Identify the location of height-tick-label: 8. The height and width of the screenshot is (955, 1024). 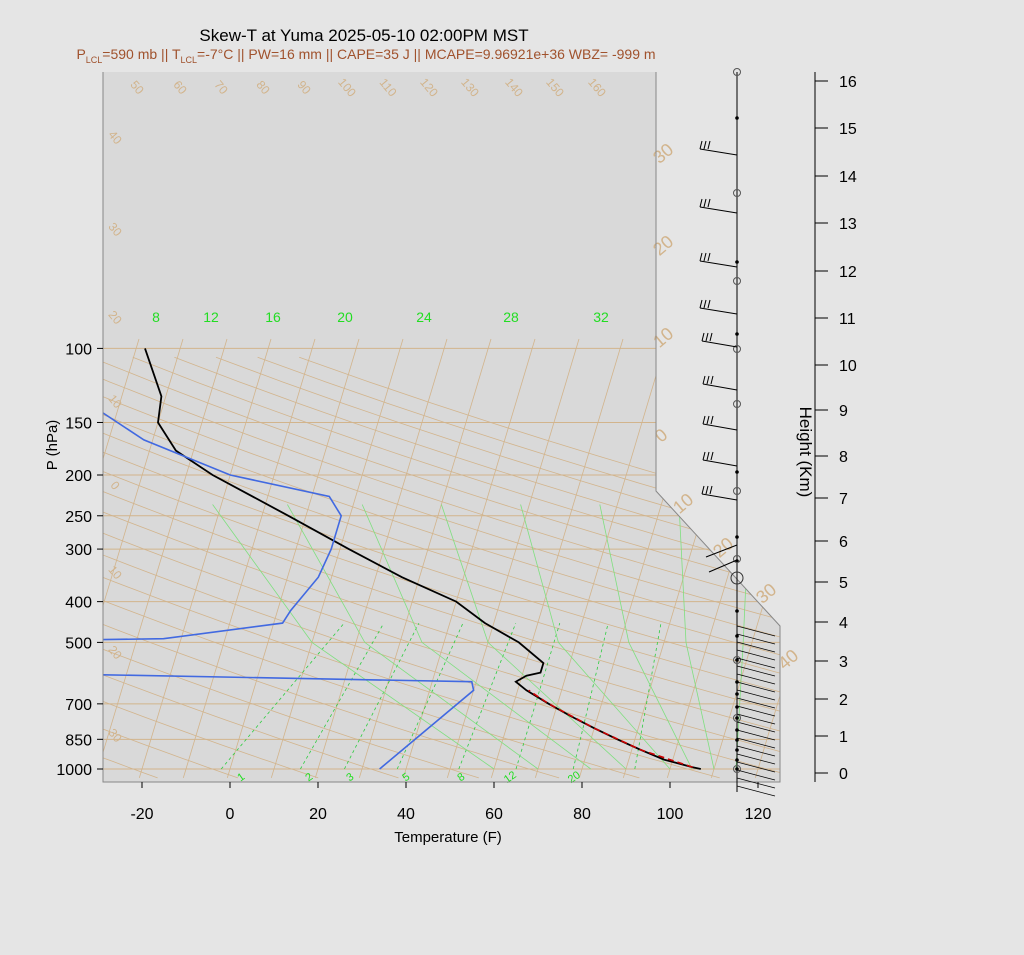
(843, 457).